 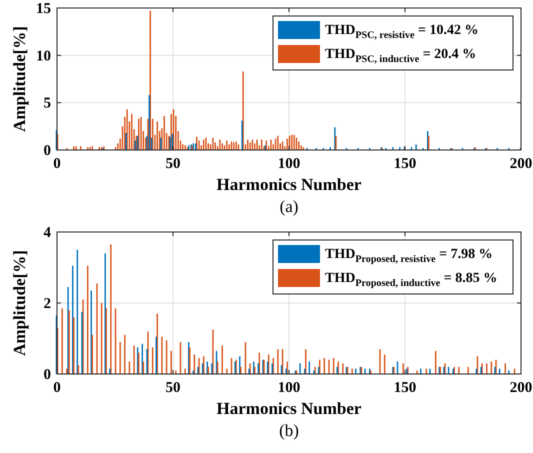 I want to click on legend-label: THD$_{PSC, resistive}$ = 10.42 %, so click(x=401, y=31).